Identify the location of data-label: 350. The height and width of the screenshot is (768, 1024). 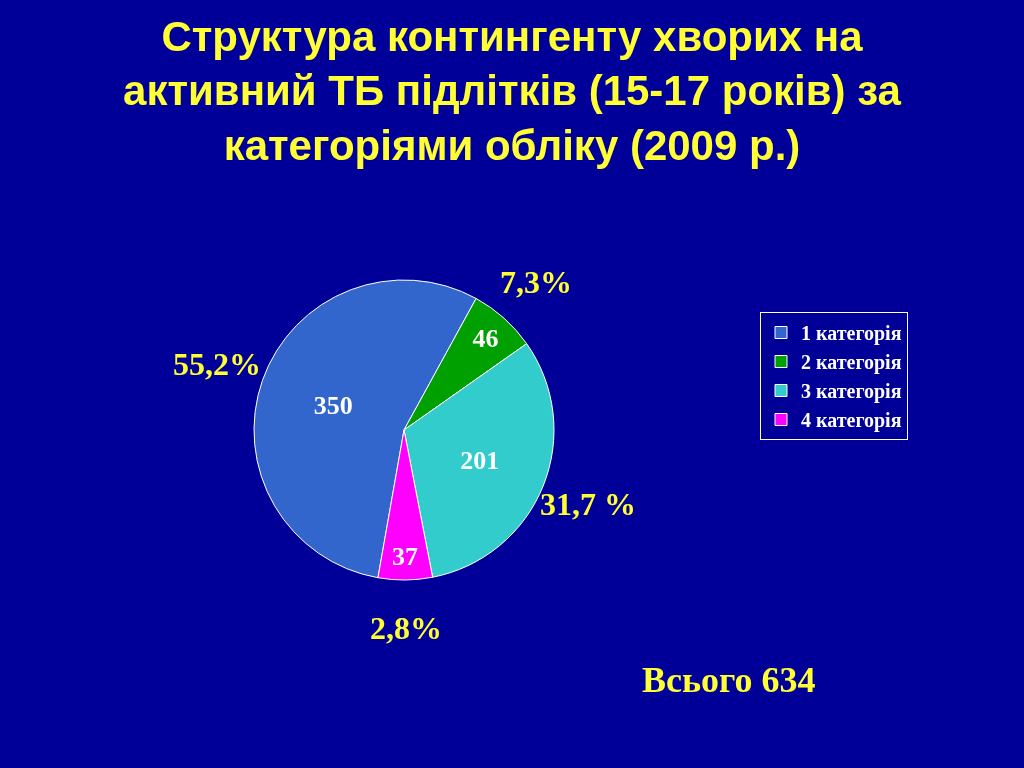
(333, 405).